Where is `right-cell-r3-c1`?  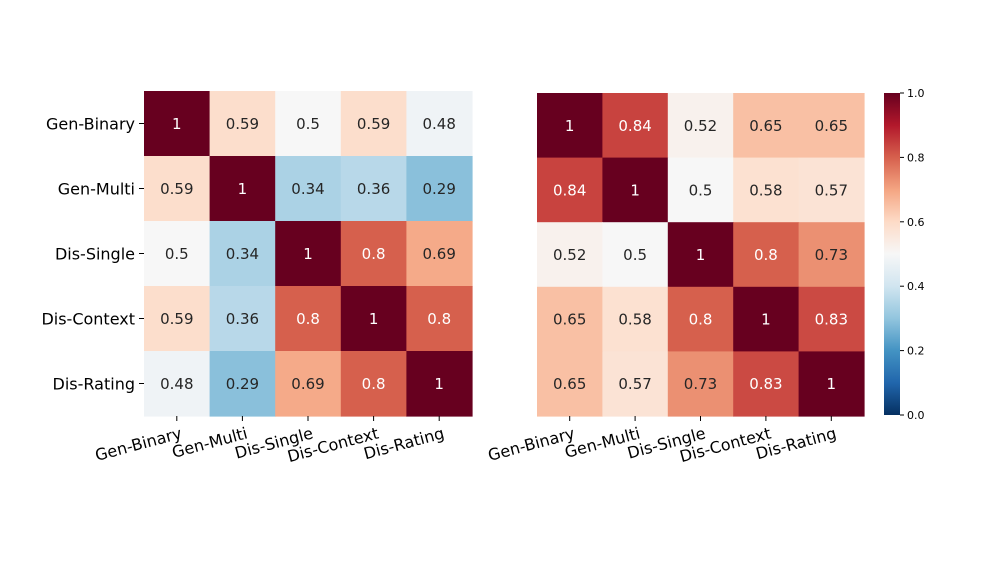 right-cell-r3-c1 is located at coordinates (635, 319).